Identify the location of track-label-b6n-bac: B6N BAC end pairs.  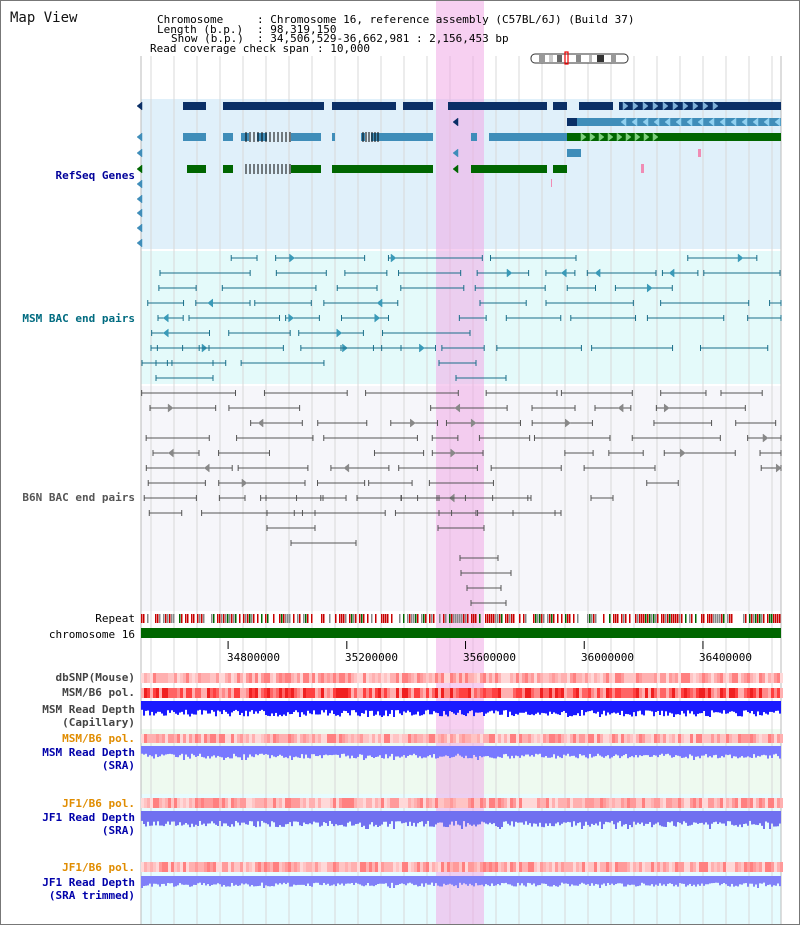
(78, 497).